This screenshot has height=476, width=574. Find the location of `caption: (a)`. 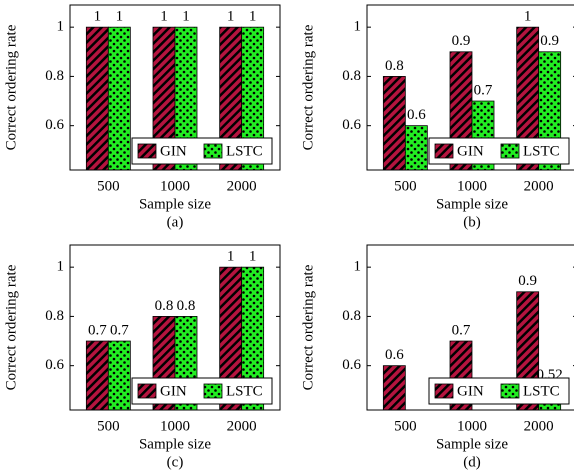

caption: (a) is located at coordinates (175, 222).